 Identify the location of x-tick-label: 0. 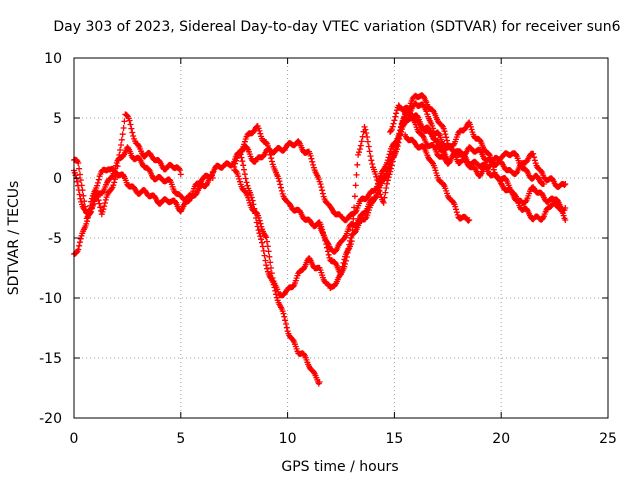
(74, 439).